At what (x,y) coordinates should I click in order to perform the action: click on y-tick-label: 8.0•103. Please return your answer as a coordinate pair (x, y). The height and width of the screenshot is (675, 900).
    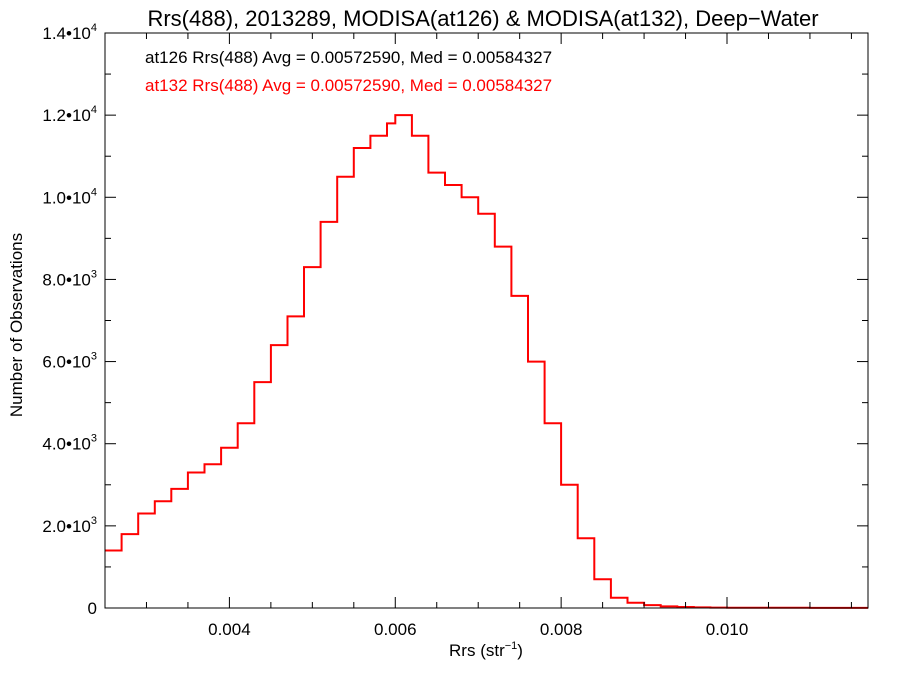
    Looking at the image, I should click on (69, 278).